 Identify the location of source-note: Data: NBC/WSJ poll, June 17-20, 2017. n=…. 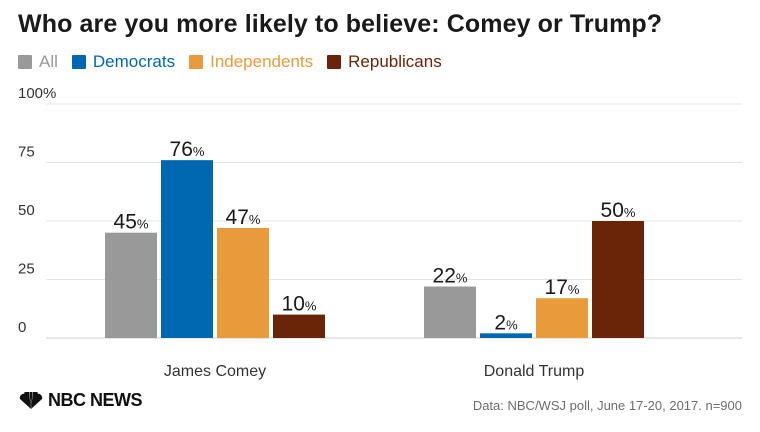
(607, 405).